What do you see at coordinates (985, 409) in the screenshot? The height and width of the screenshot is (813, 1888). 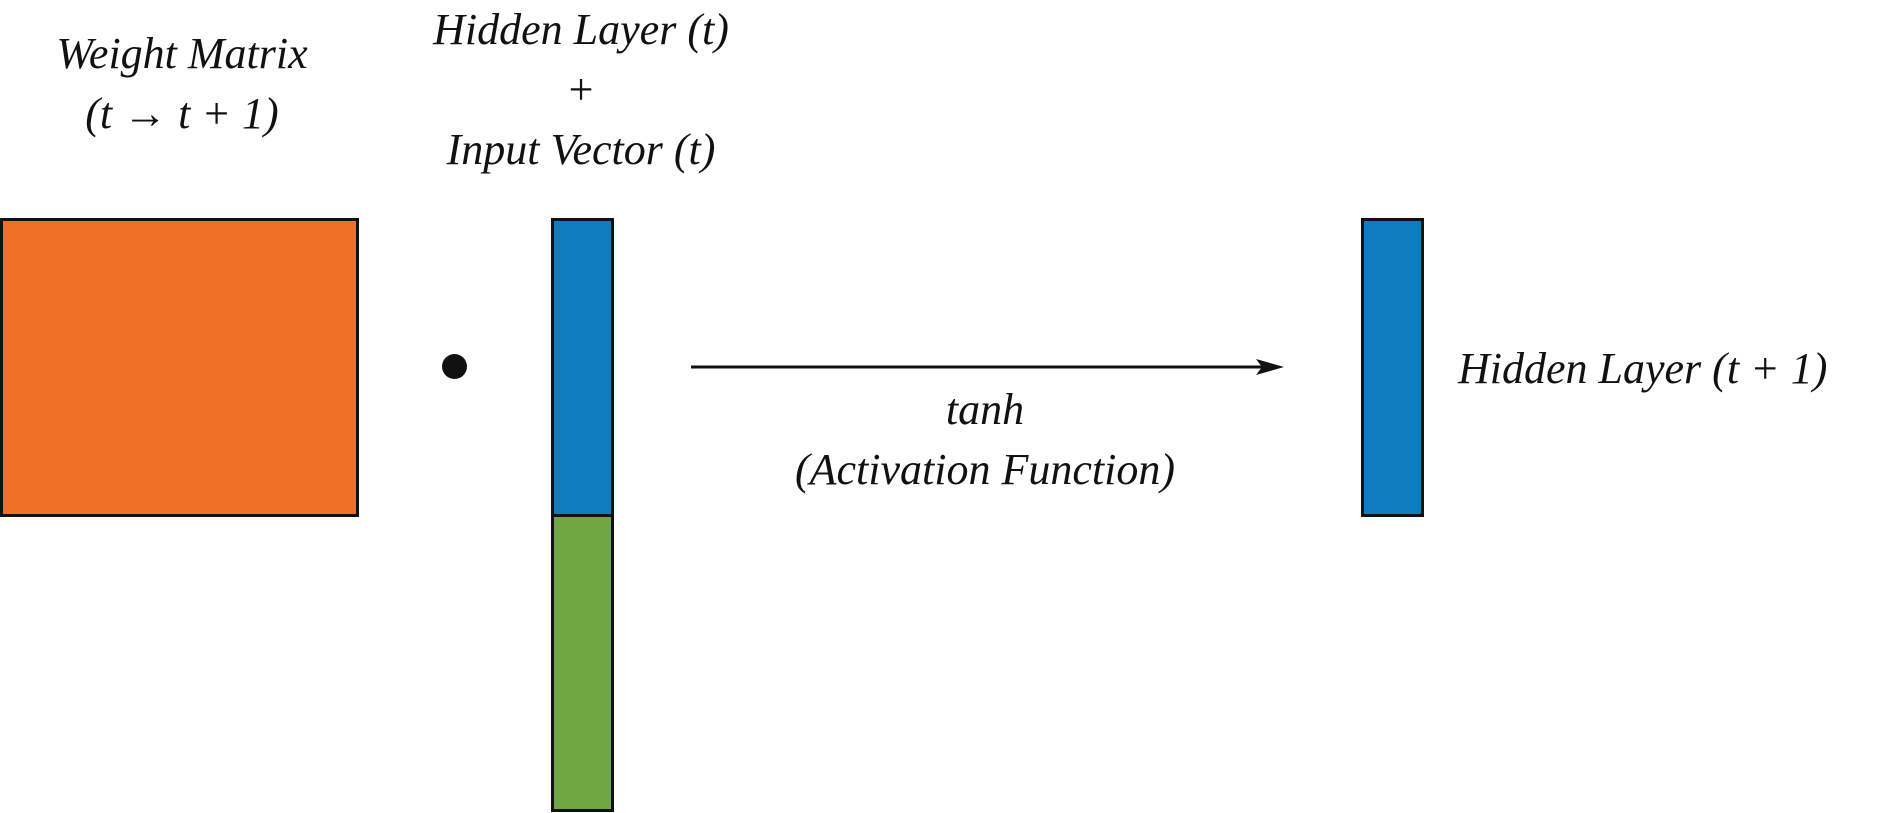 I see `tanh-label: tanh` at bounding box center [985, 409].